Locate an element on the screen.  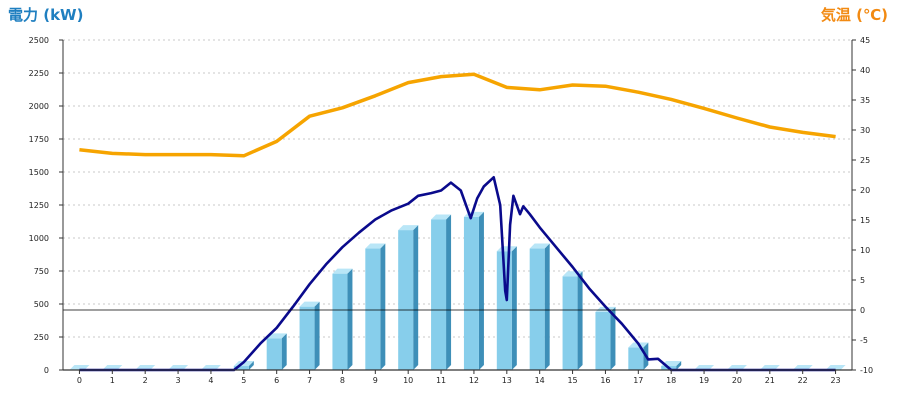
y-right-tick-label: 20 is located at coordinates (865, 190).